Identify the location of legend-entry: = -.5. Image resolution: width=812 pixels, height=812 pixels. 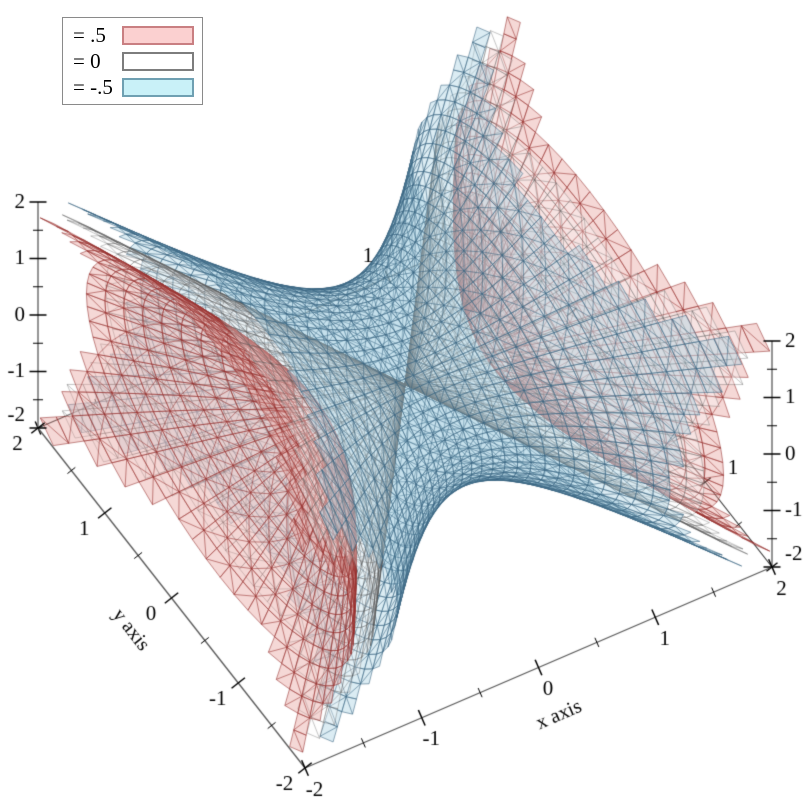
(133, 87).